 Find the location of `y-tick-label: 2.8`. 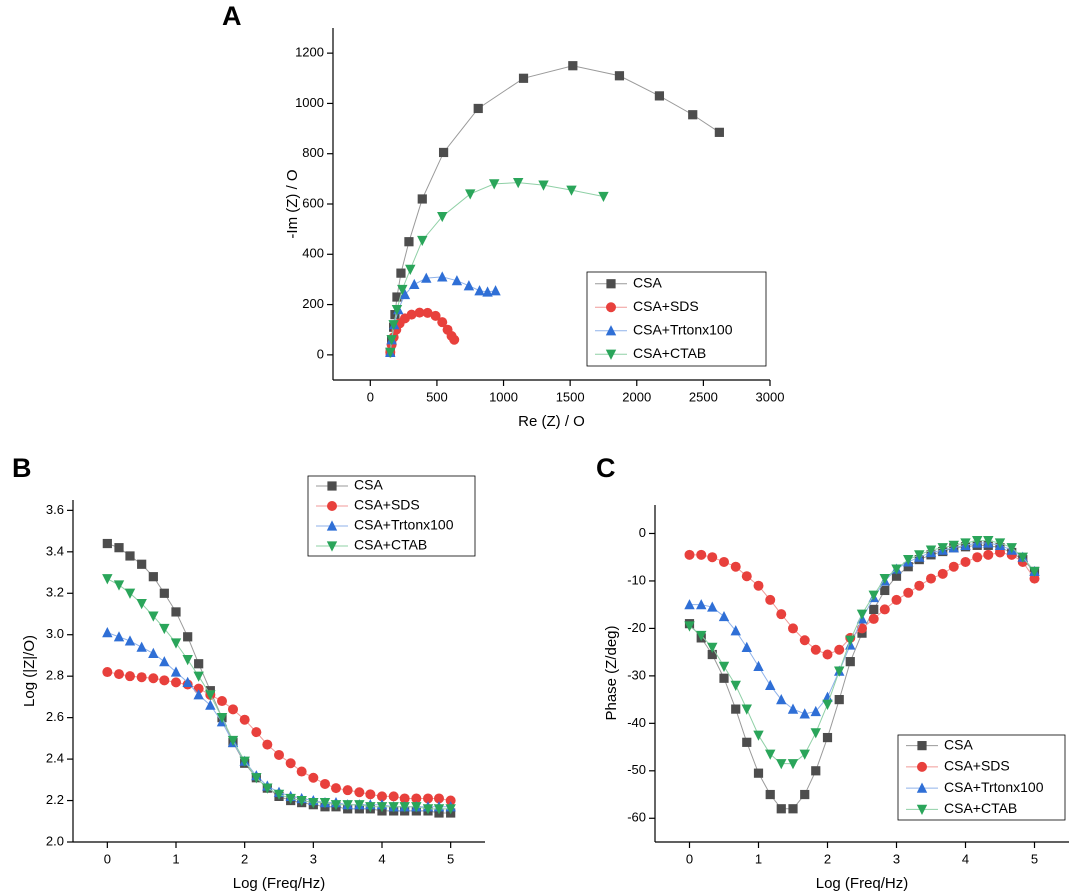

y-tick-label: 2.8 is located at coordinates (55, 675).